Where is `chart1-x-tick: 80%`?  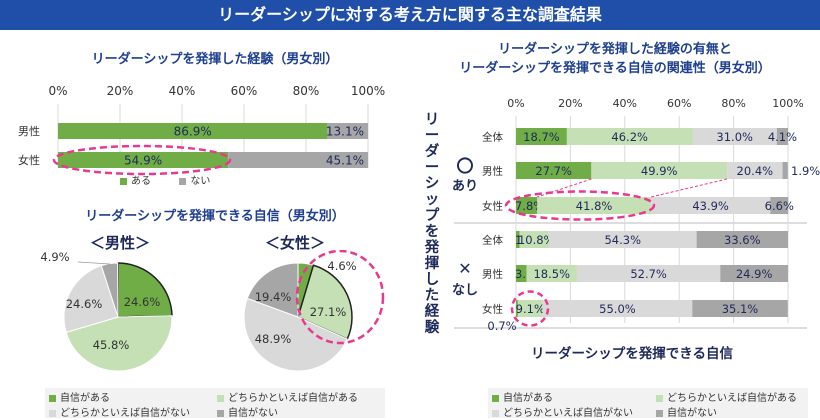
chart1-x-tick: 80% is located at coordinates (306, 91).